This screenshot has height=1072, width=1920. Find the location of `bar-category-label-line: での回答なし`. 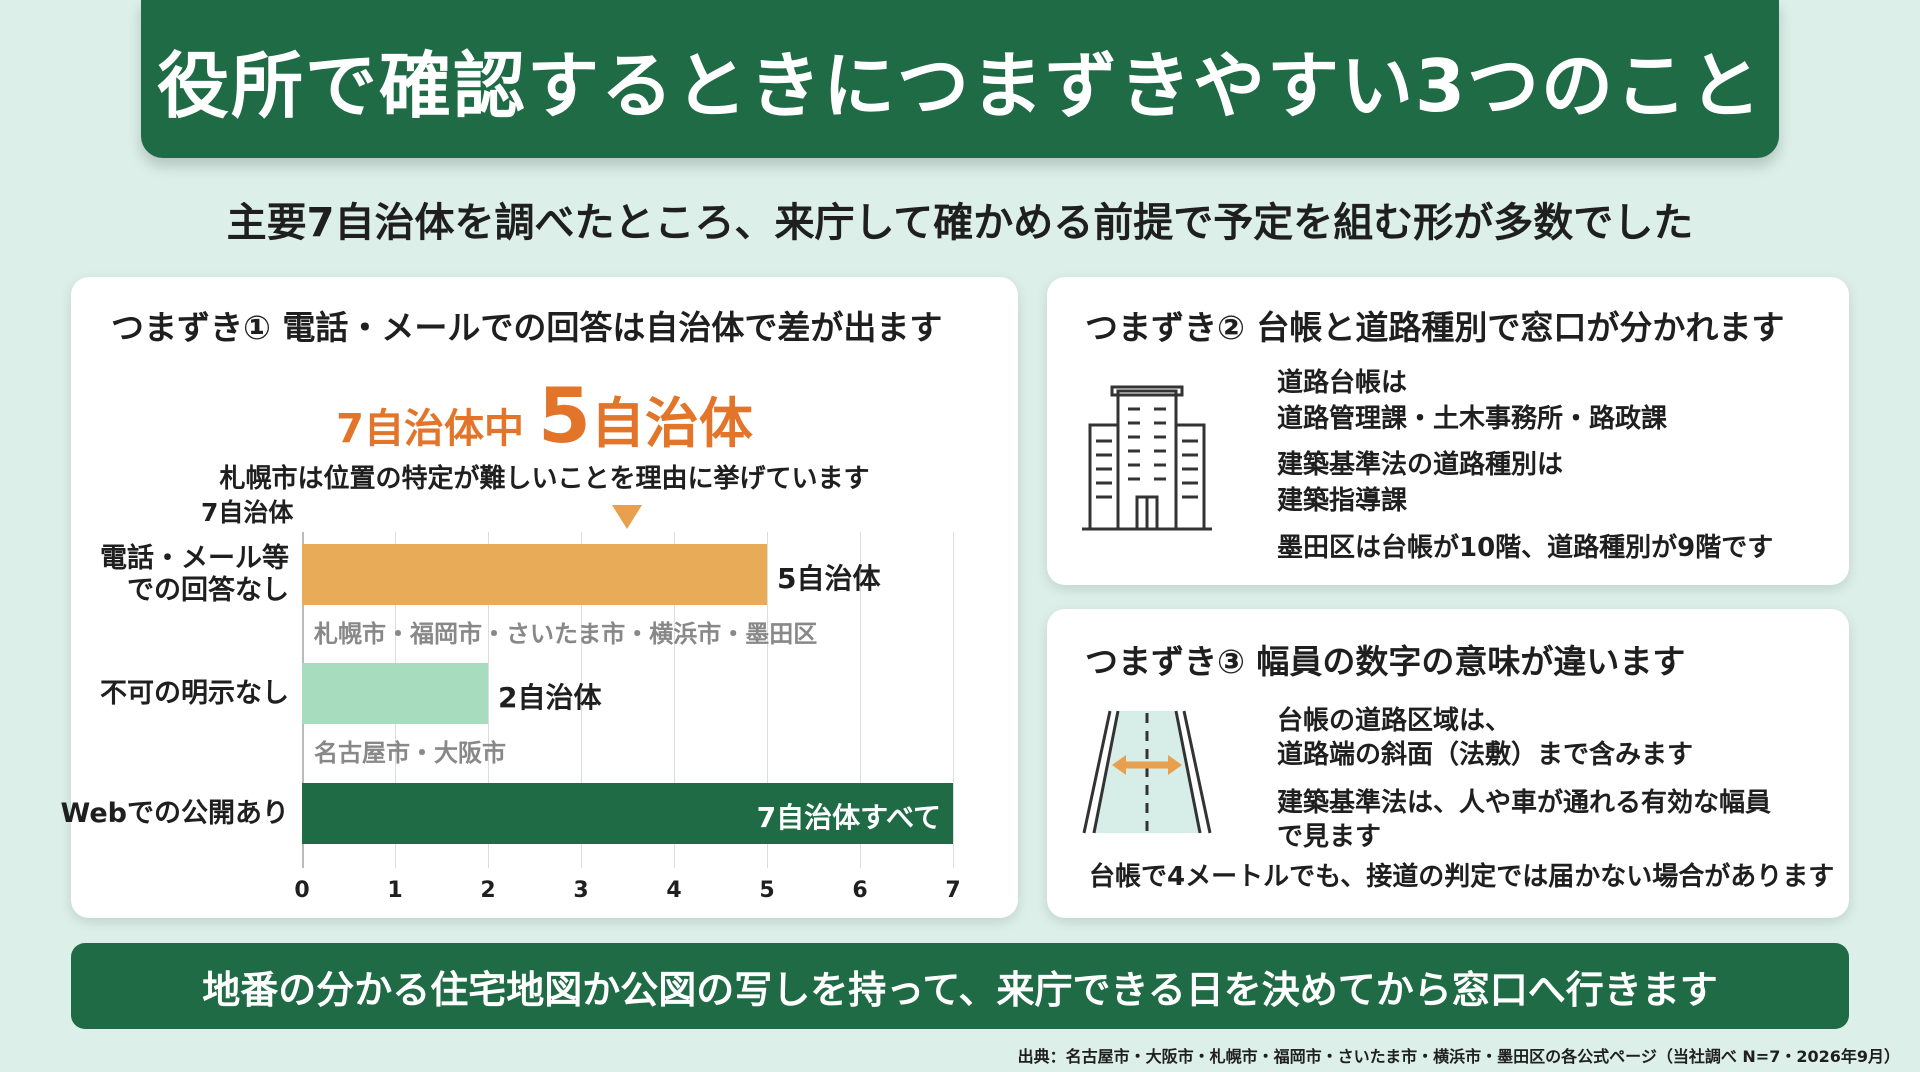

bar-category-label-line: での回答なし is located at coordinates (208, 590).